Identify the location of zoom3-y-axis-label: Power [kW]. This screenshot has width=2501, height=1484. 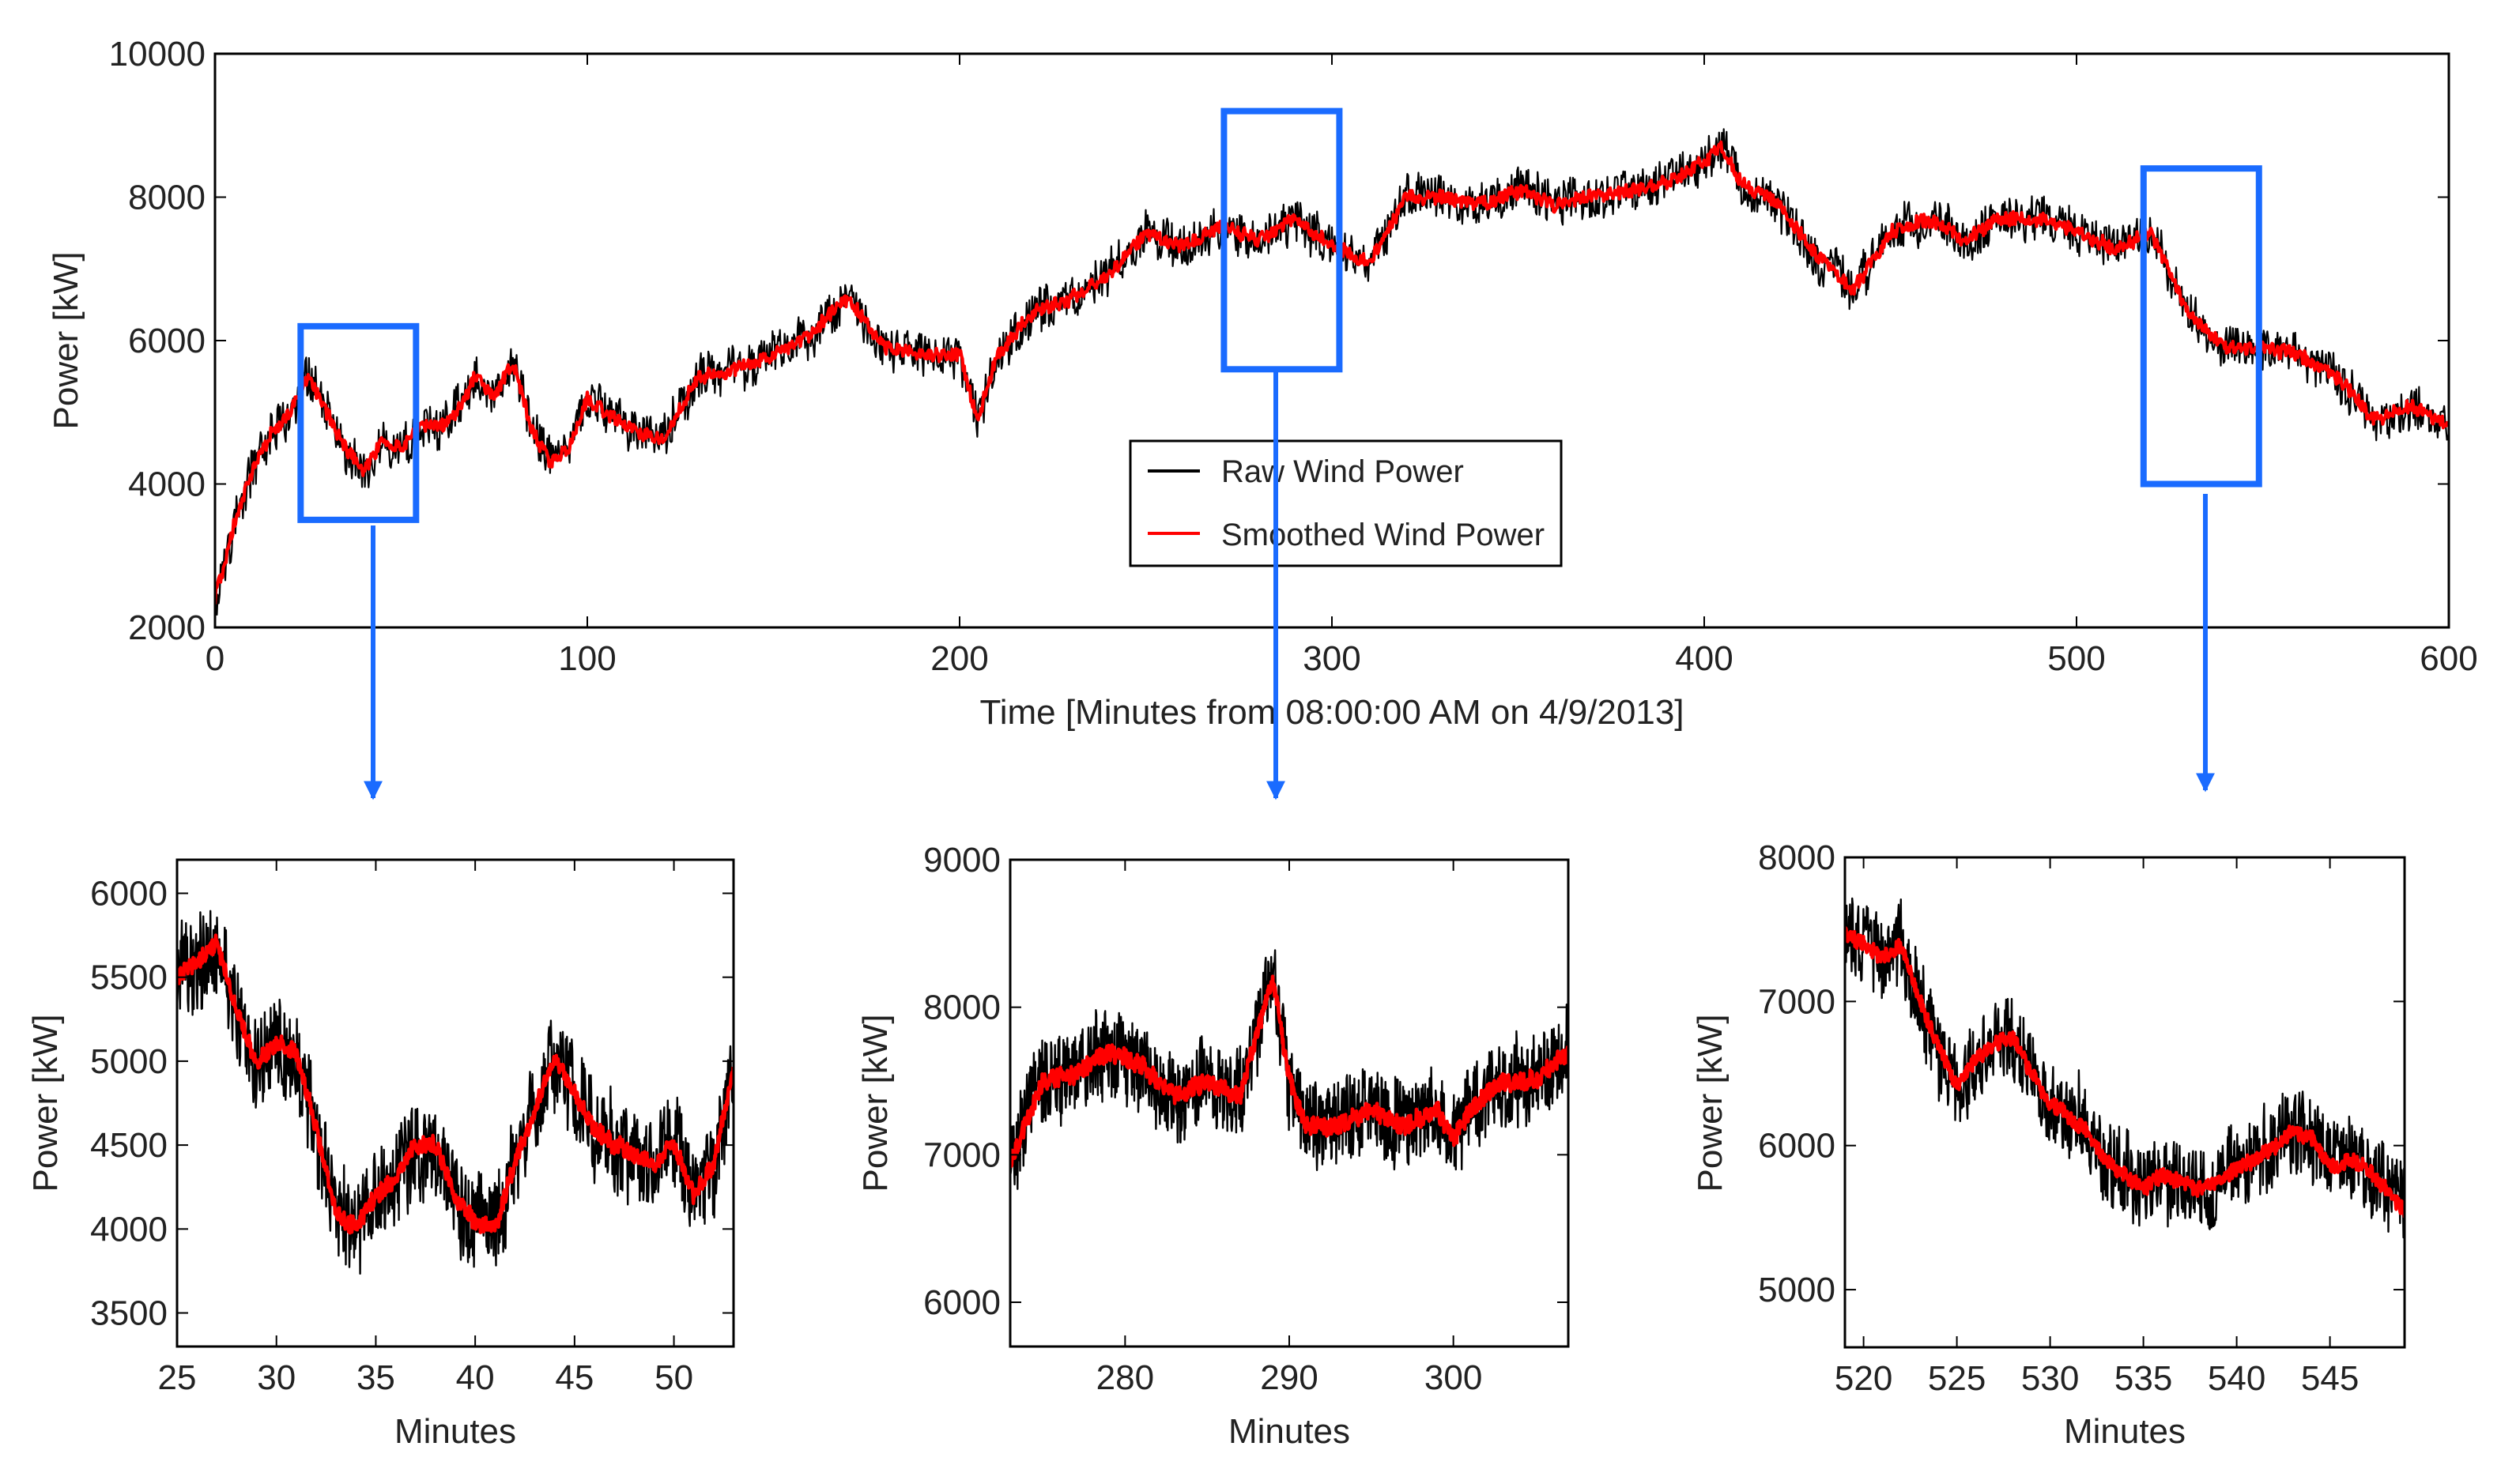
(1710, 1103).